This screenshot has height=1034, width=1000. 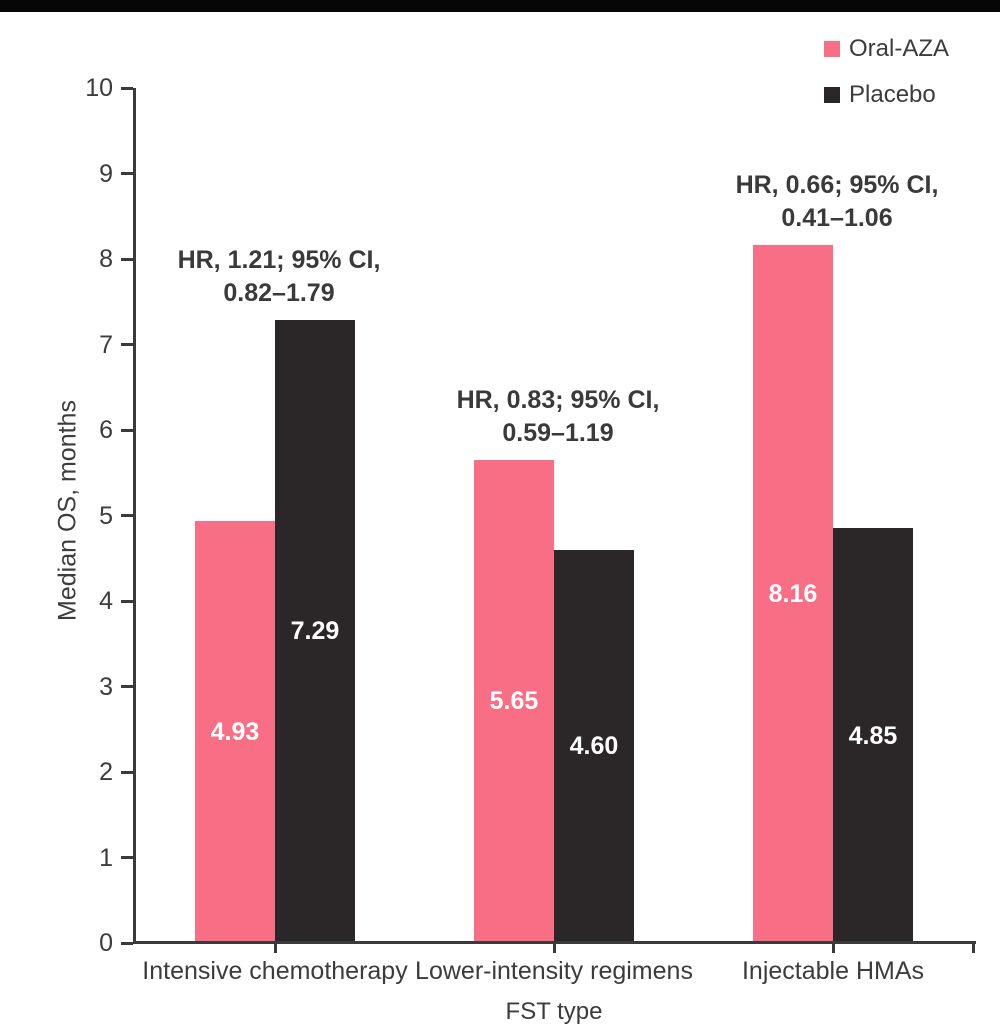 I want to click on y-axis-tick-label: 4, so click(x=106, y=601).